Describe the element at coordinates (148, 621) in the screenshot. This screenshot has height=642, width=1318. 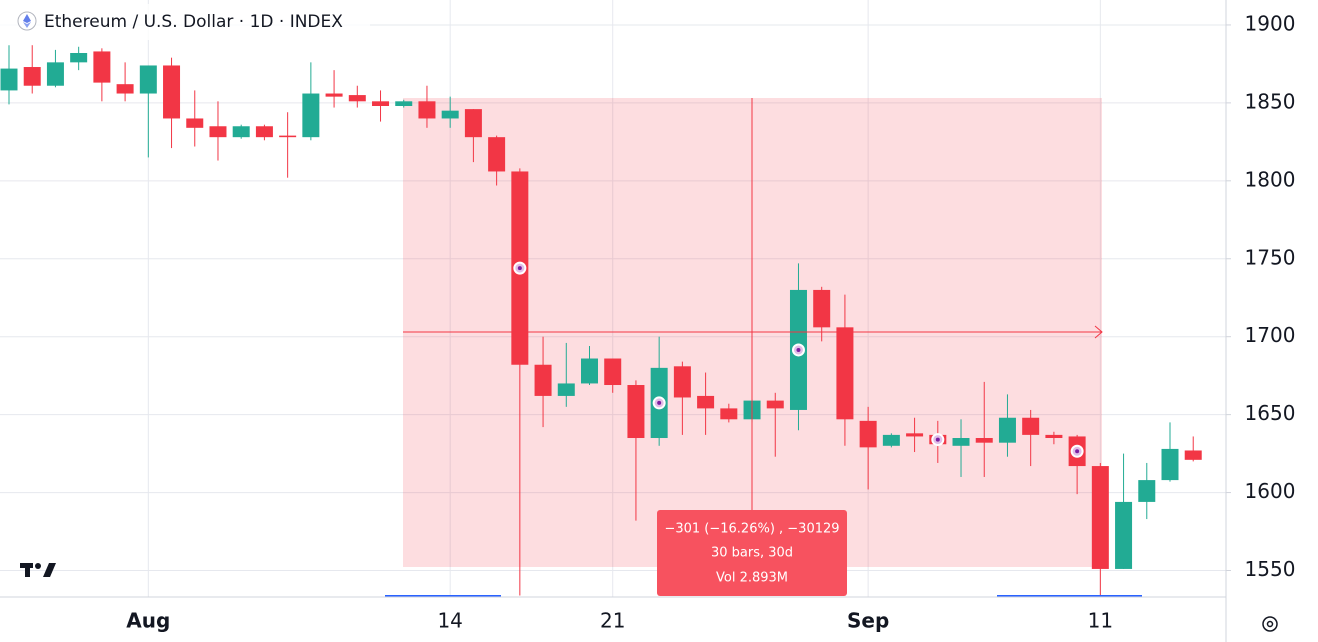
I see `x-tick-label: Aug` at that location.